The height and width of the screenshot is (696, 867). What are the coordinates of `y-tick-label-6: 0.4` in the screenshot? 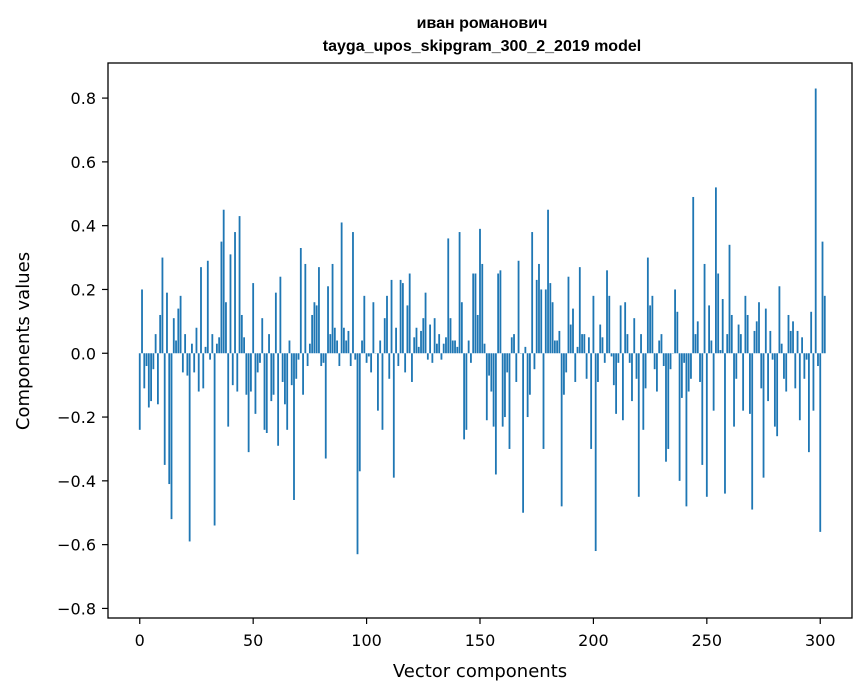 It's located at (83, 226).